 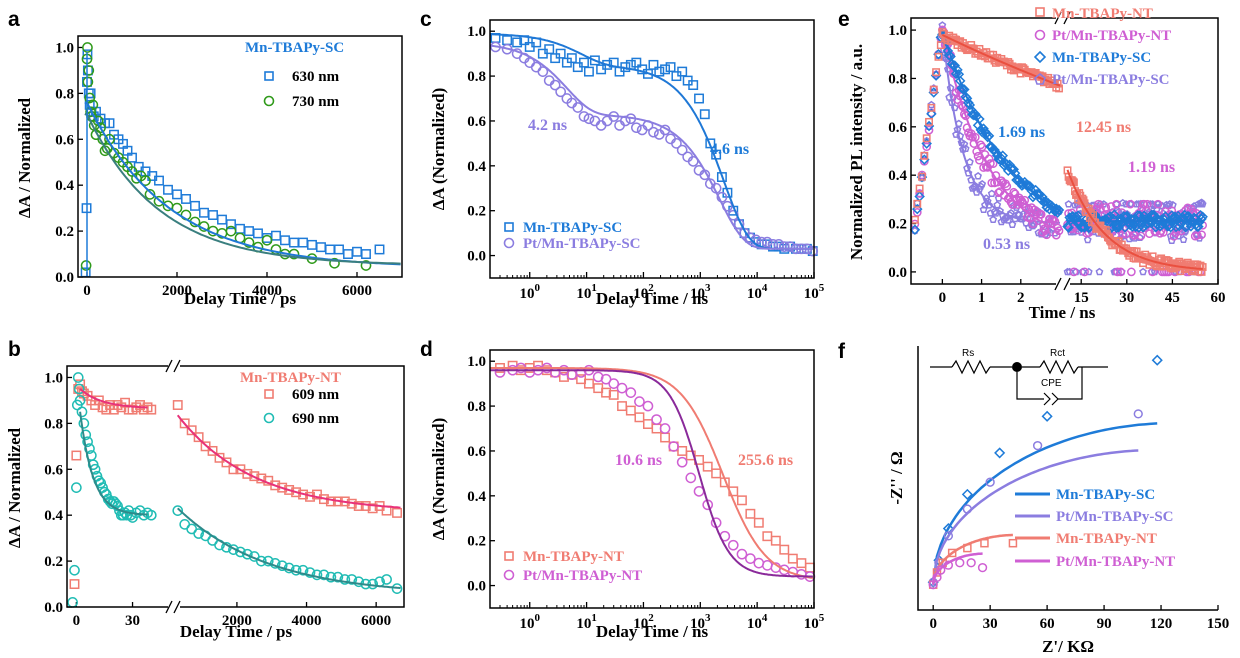 I want to click on legend-label-690: 690 nm, so click(x=316, y=419).